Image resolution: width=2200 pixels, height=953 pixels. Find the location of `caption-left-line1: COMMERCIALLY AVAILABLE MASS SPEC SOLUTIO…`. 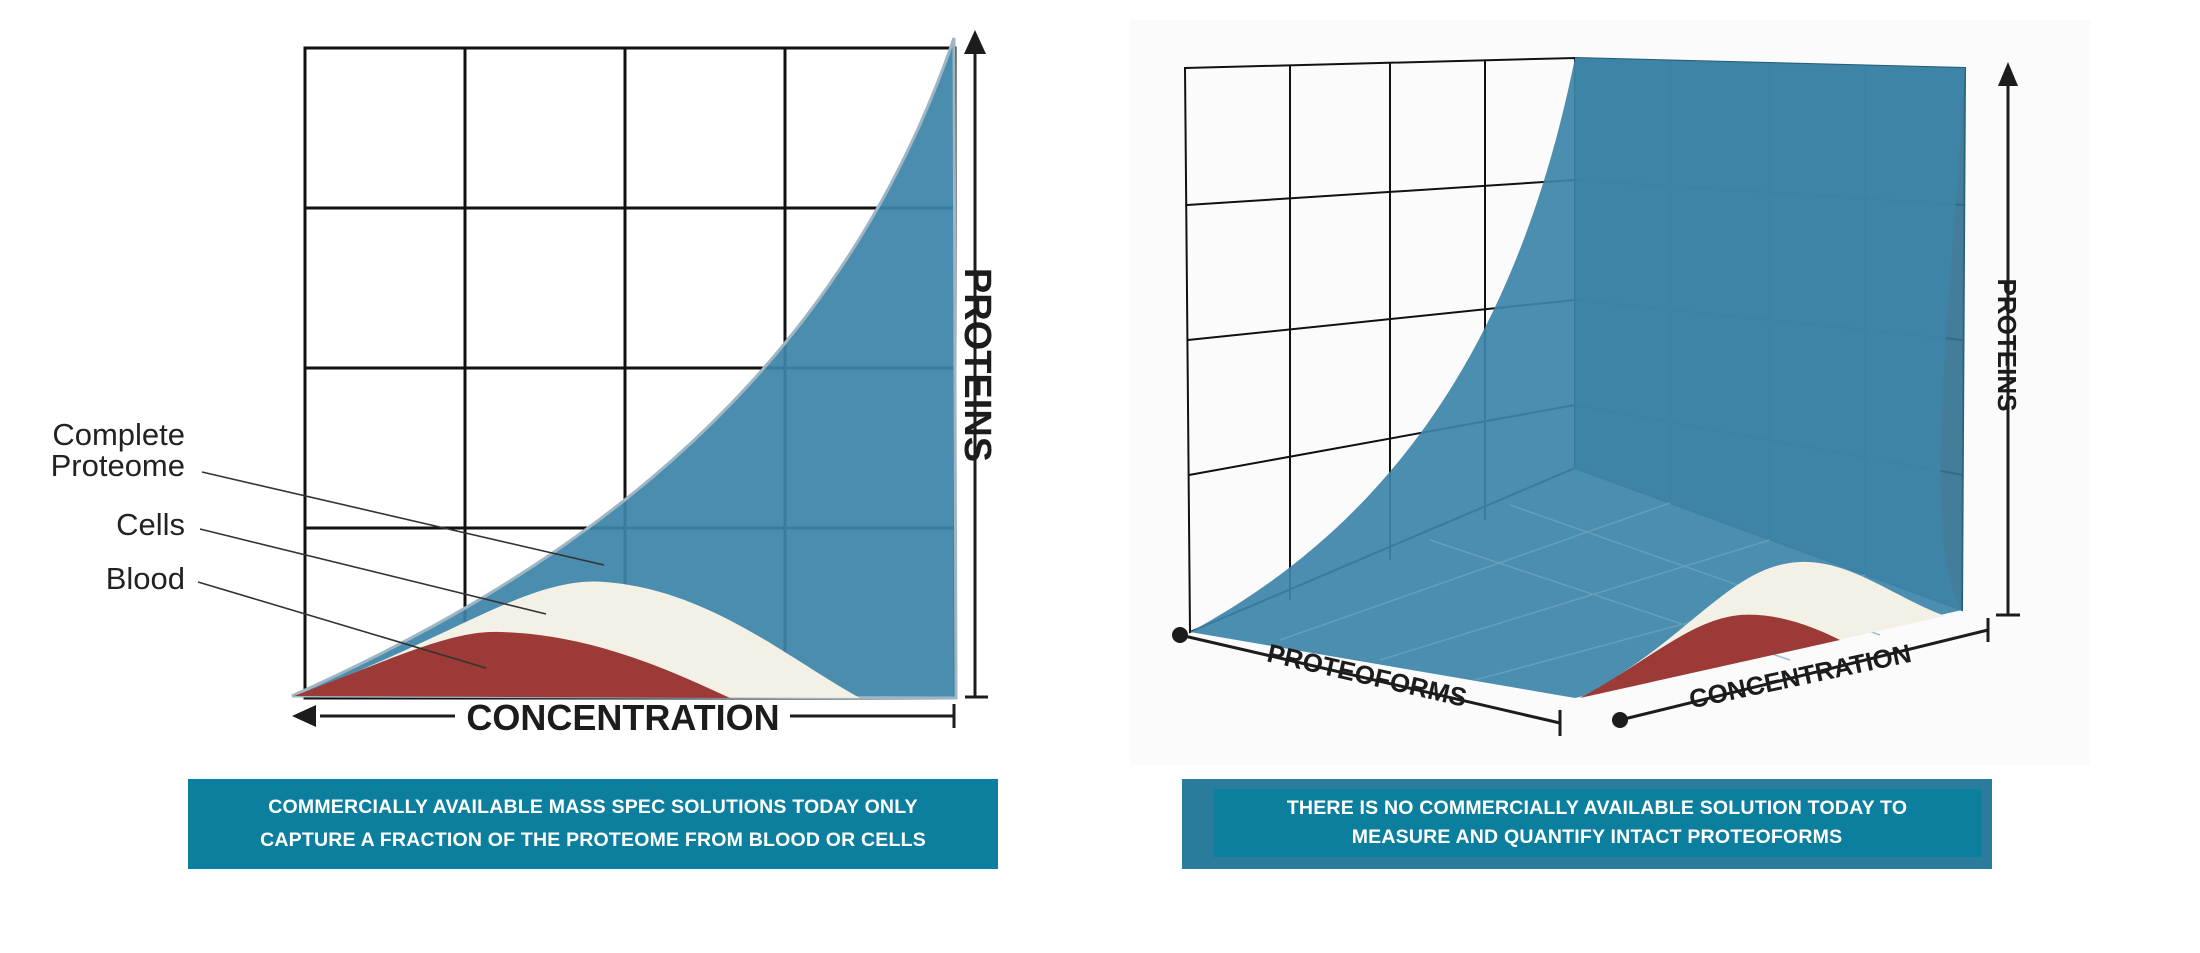

caption-left-line1: COMMERCIALLY AVAILABLE MASS SPEC SOLUTIO… is located at coordinates (593, 807).